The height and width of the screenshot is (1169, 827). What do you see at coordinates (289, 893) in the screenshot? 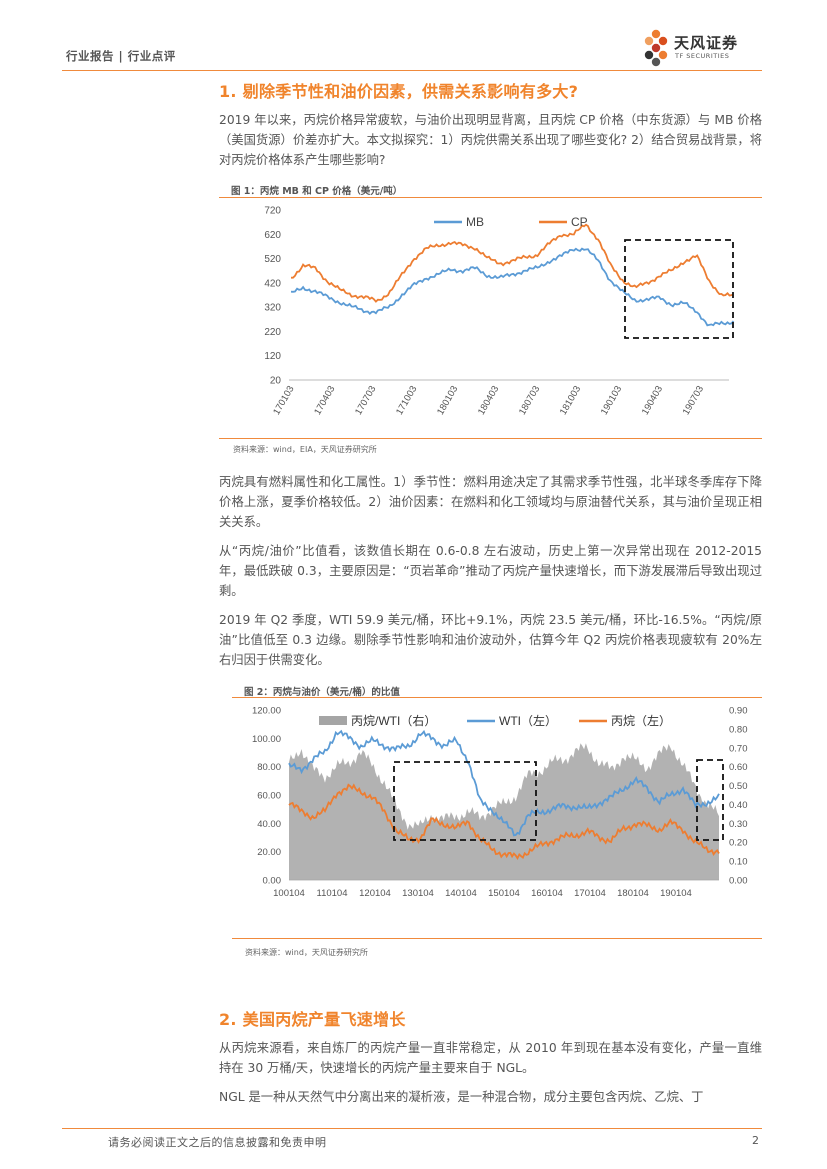
I see `x-tick-label: 100104` at bounding box center [289, 893].